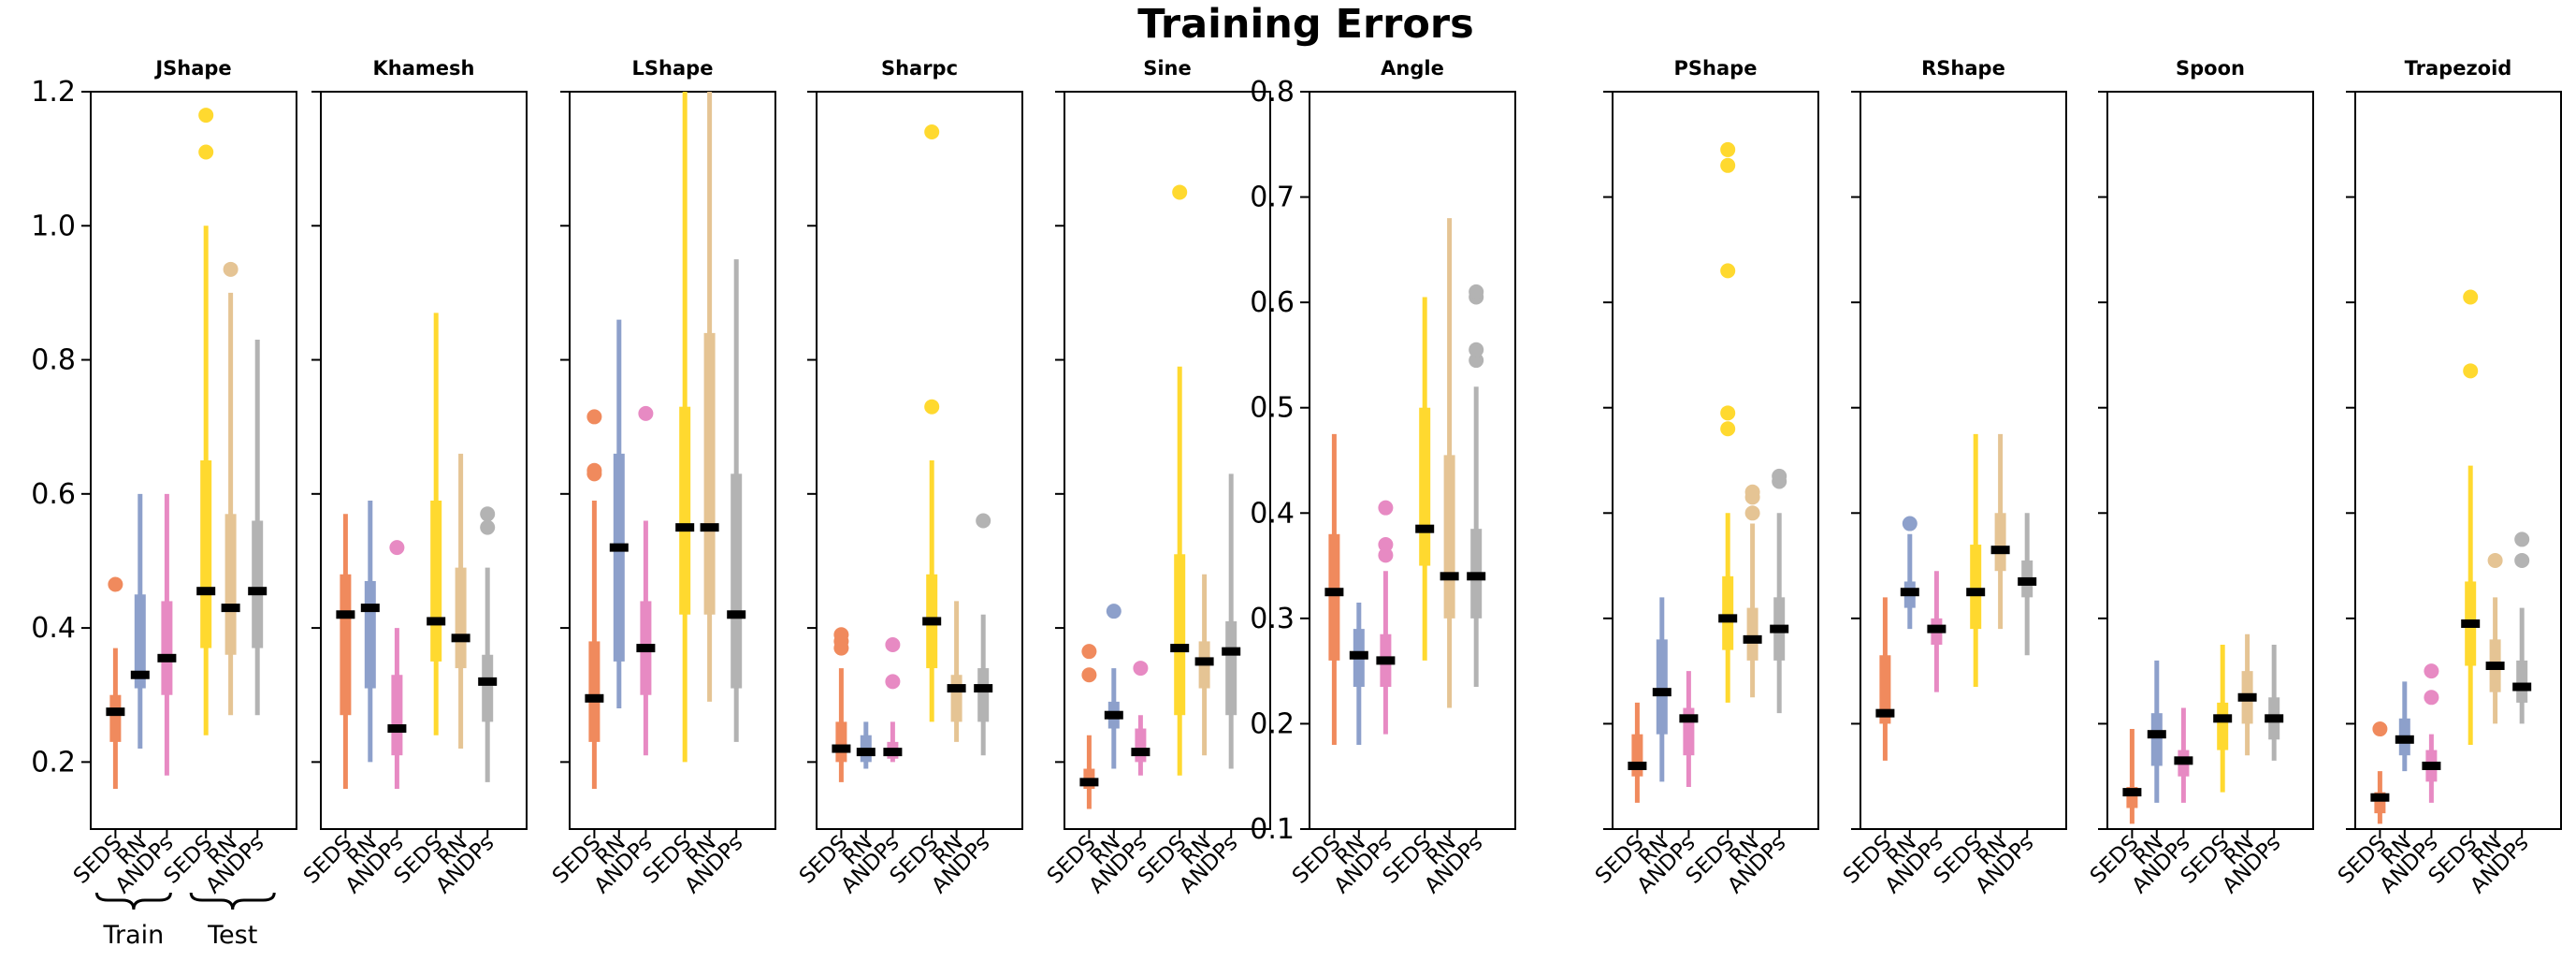 The height and width of the screenshot is (961, 2576). What do you see at coordinates (2459, 68) in the screenshot?
I see `panel-title: Trapezoid` at bounding box center [2459, 68].